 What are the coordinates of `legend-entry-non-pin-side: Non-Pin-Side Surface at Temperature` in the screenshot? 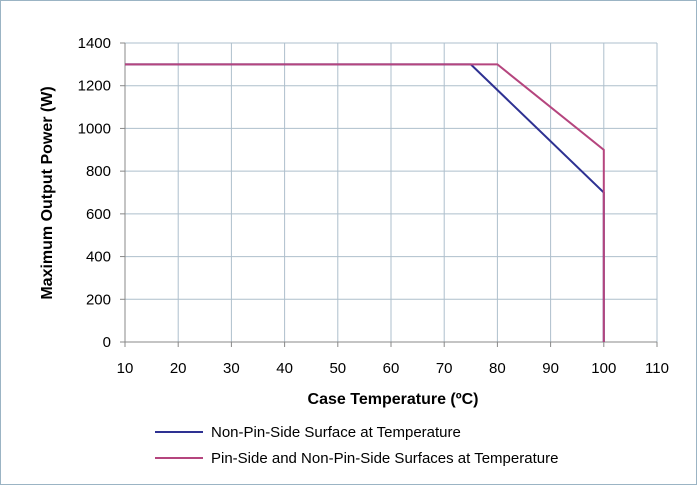 It's located at (308, 432).